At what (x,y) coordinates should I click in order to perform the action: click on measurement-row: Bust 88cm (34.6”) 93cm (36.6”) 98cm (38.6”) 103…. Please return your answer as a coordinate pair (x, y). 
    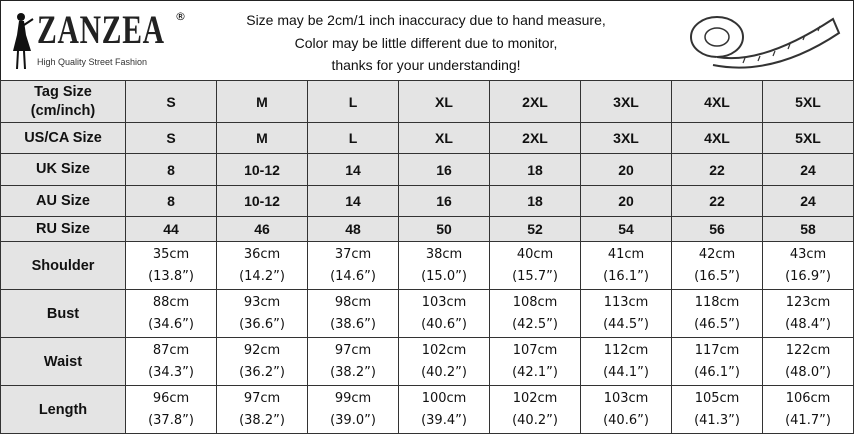
    Looking at the image, I should click on (427, 313).